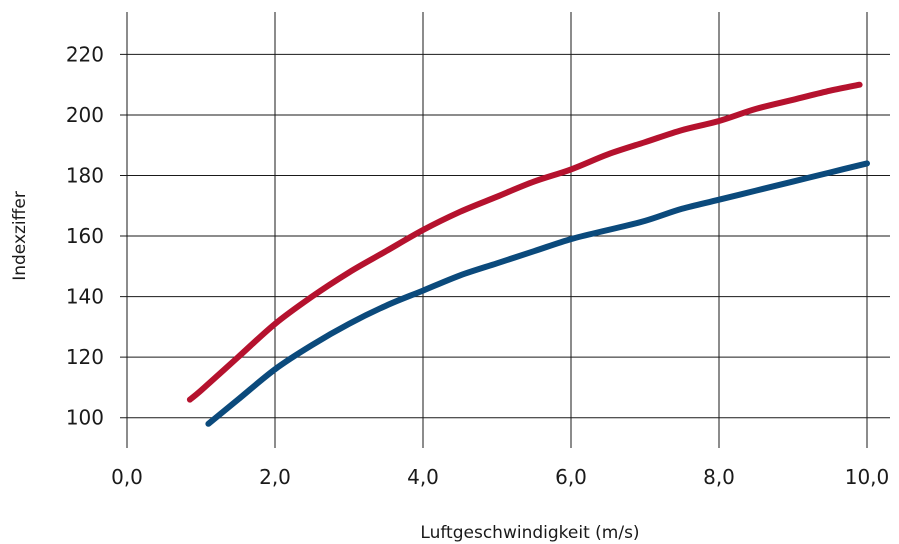 The width and height of the screenshot is (899, 544). I want to click on x-tick-labels: 0,0 2,0 4,0 6,0 8,0 10,0, so click(500, 477).